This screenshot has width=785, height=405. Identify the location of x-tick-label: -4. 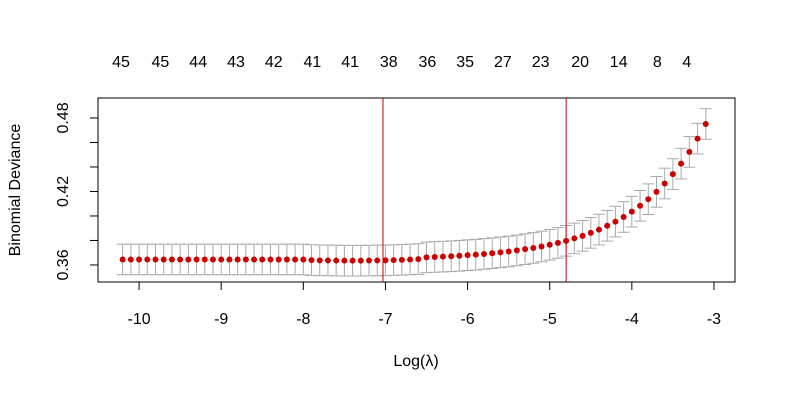
(632, 319).